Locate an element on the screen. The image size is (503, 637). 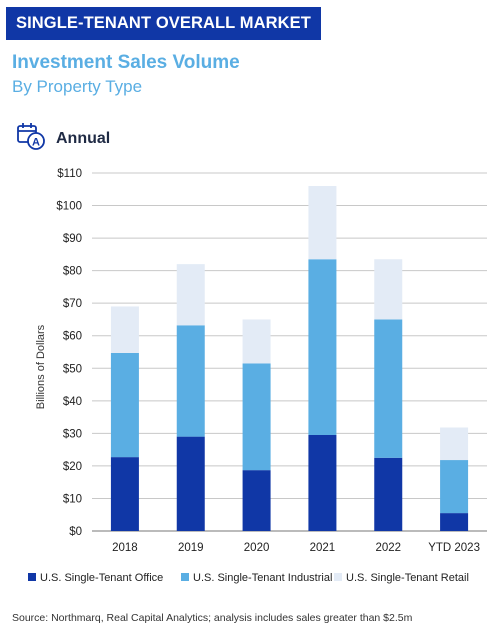
x-tick-label: 2019 is located at coordinates (191, 548).